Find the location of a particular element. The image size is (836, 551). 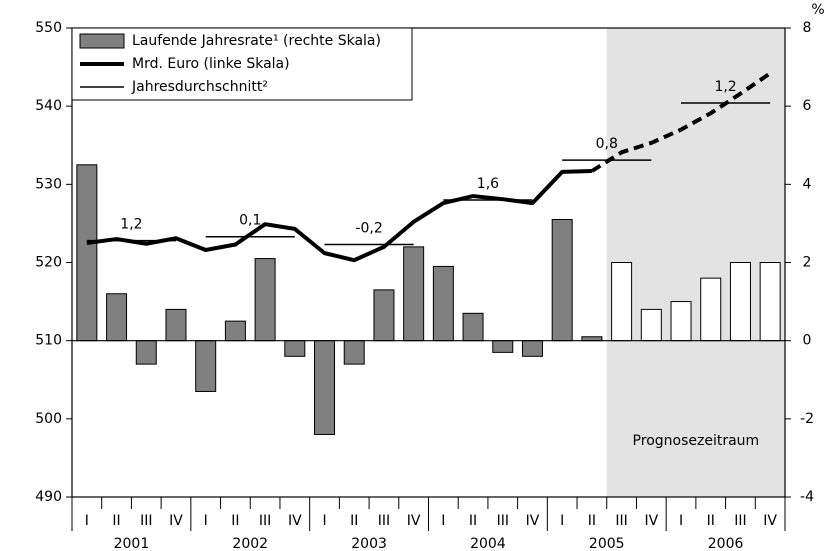

y2-tick-label: 0 is located at coordinates (807, 341).